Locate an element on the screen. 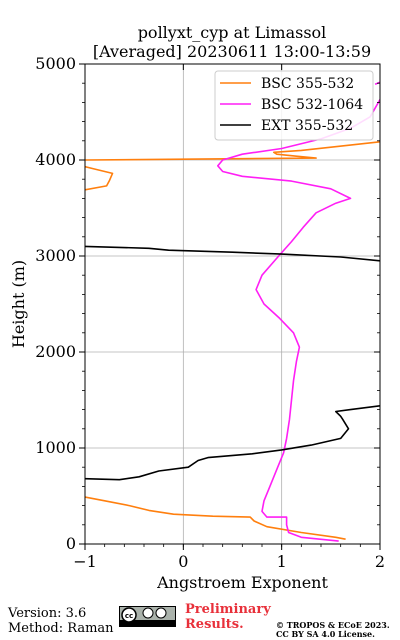 The image size is (400, 640). x-tick-label: 2 is located at coordinates (380, 561).